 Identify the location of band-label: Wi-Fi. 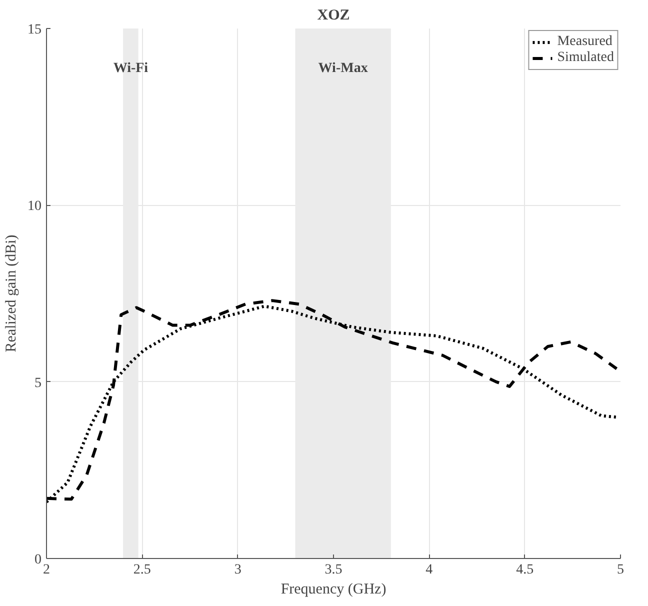
(130, 68).